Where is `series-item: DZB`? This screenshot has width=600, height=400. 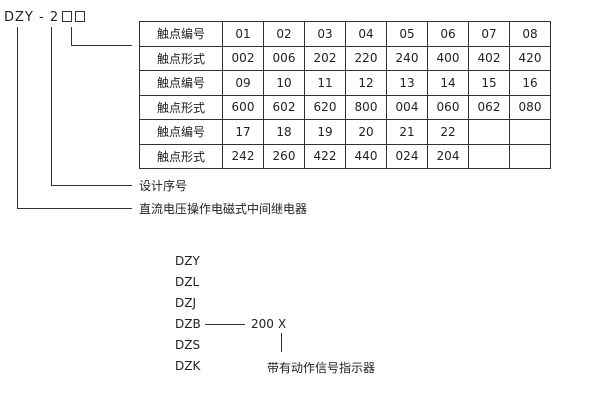 series-item: DZB is located at coordinates (188, 324).